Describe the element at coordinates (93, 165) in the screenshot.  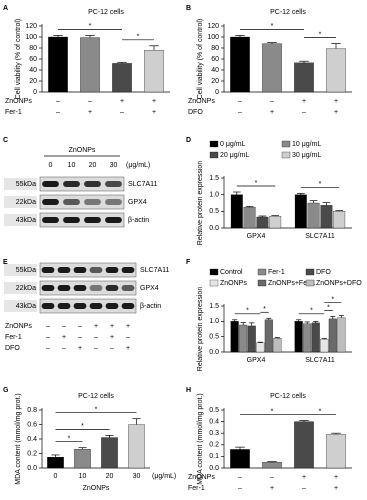
I see `lane-label: 20` at that location.